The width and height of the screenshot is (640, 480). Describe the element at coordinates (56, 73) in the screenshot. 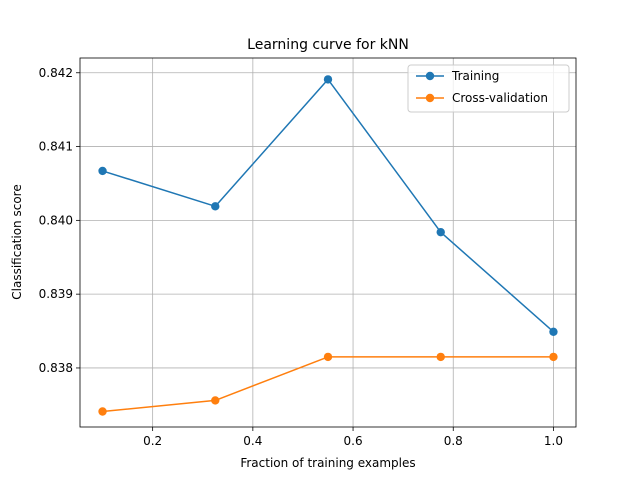

I see `y-tick-label: 0.842` at that location.